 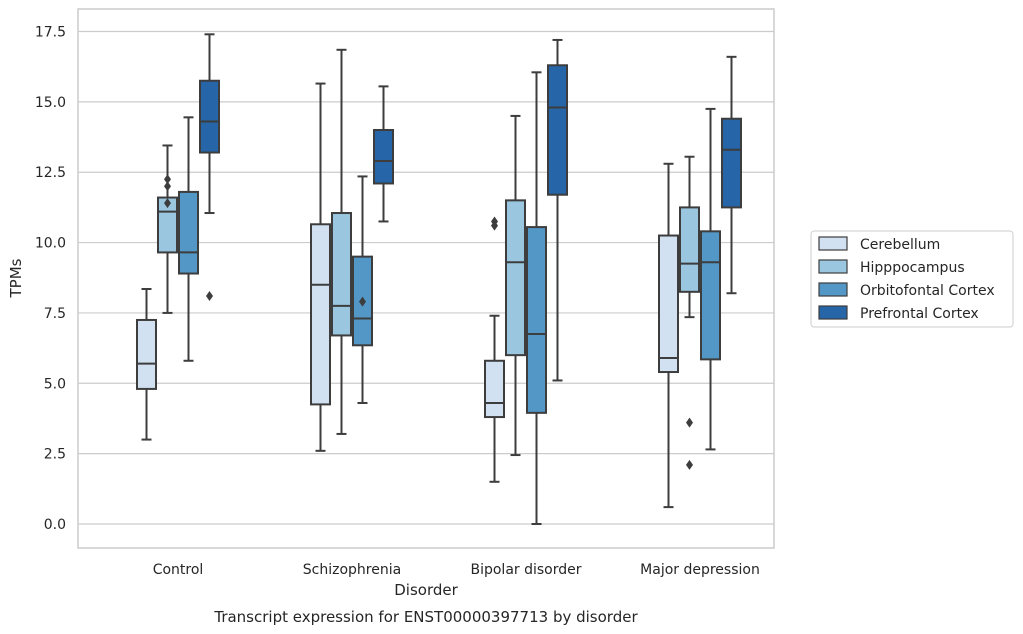 I want to click on legend-label: Orbitofontal Cortex, so click(x=927, y=291).